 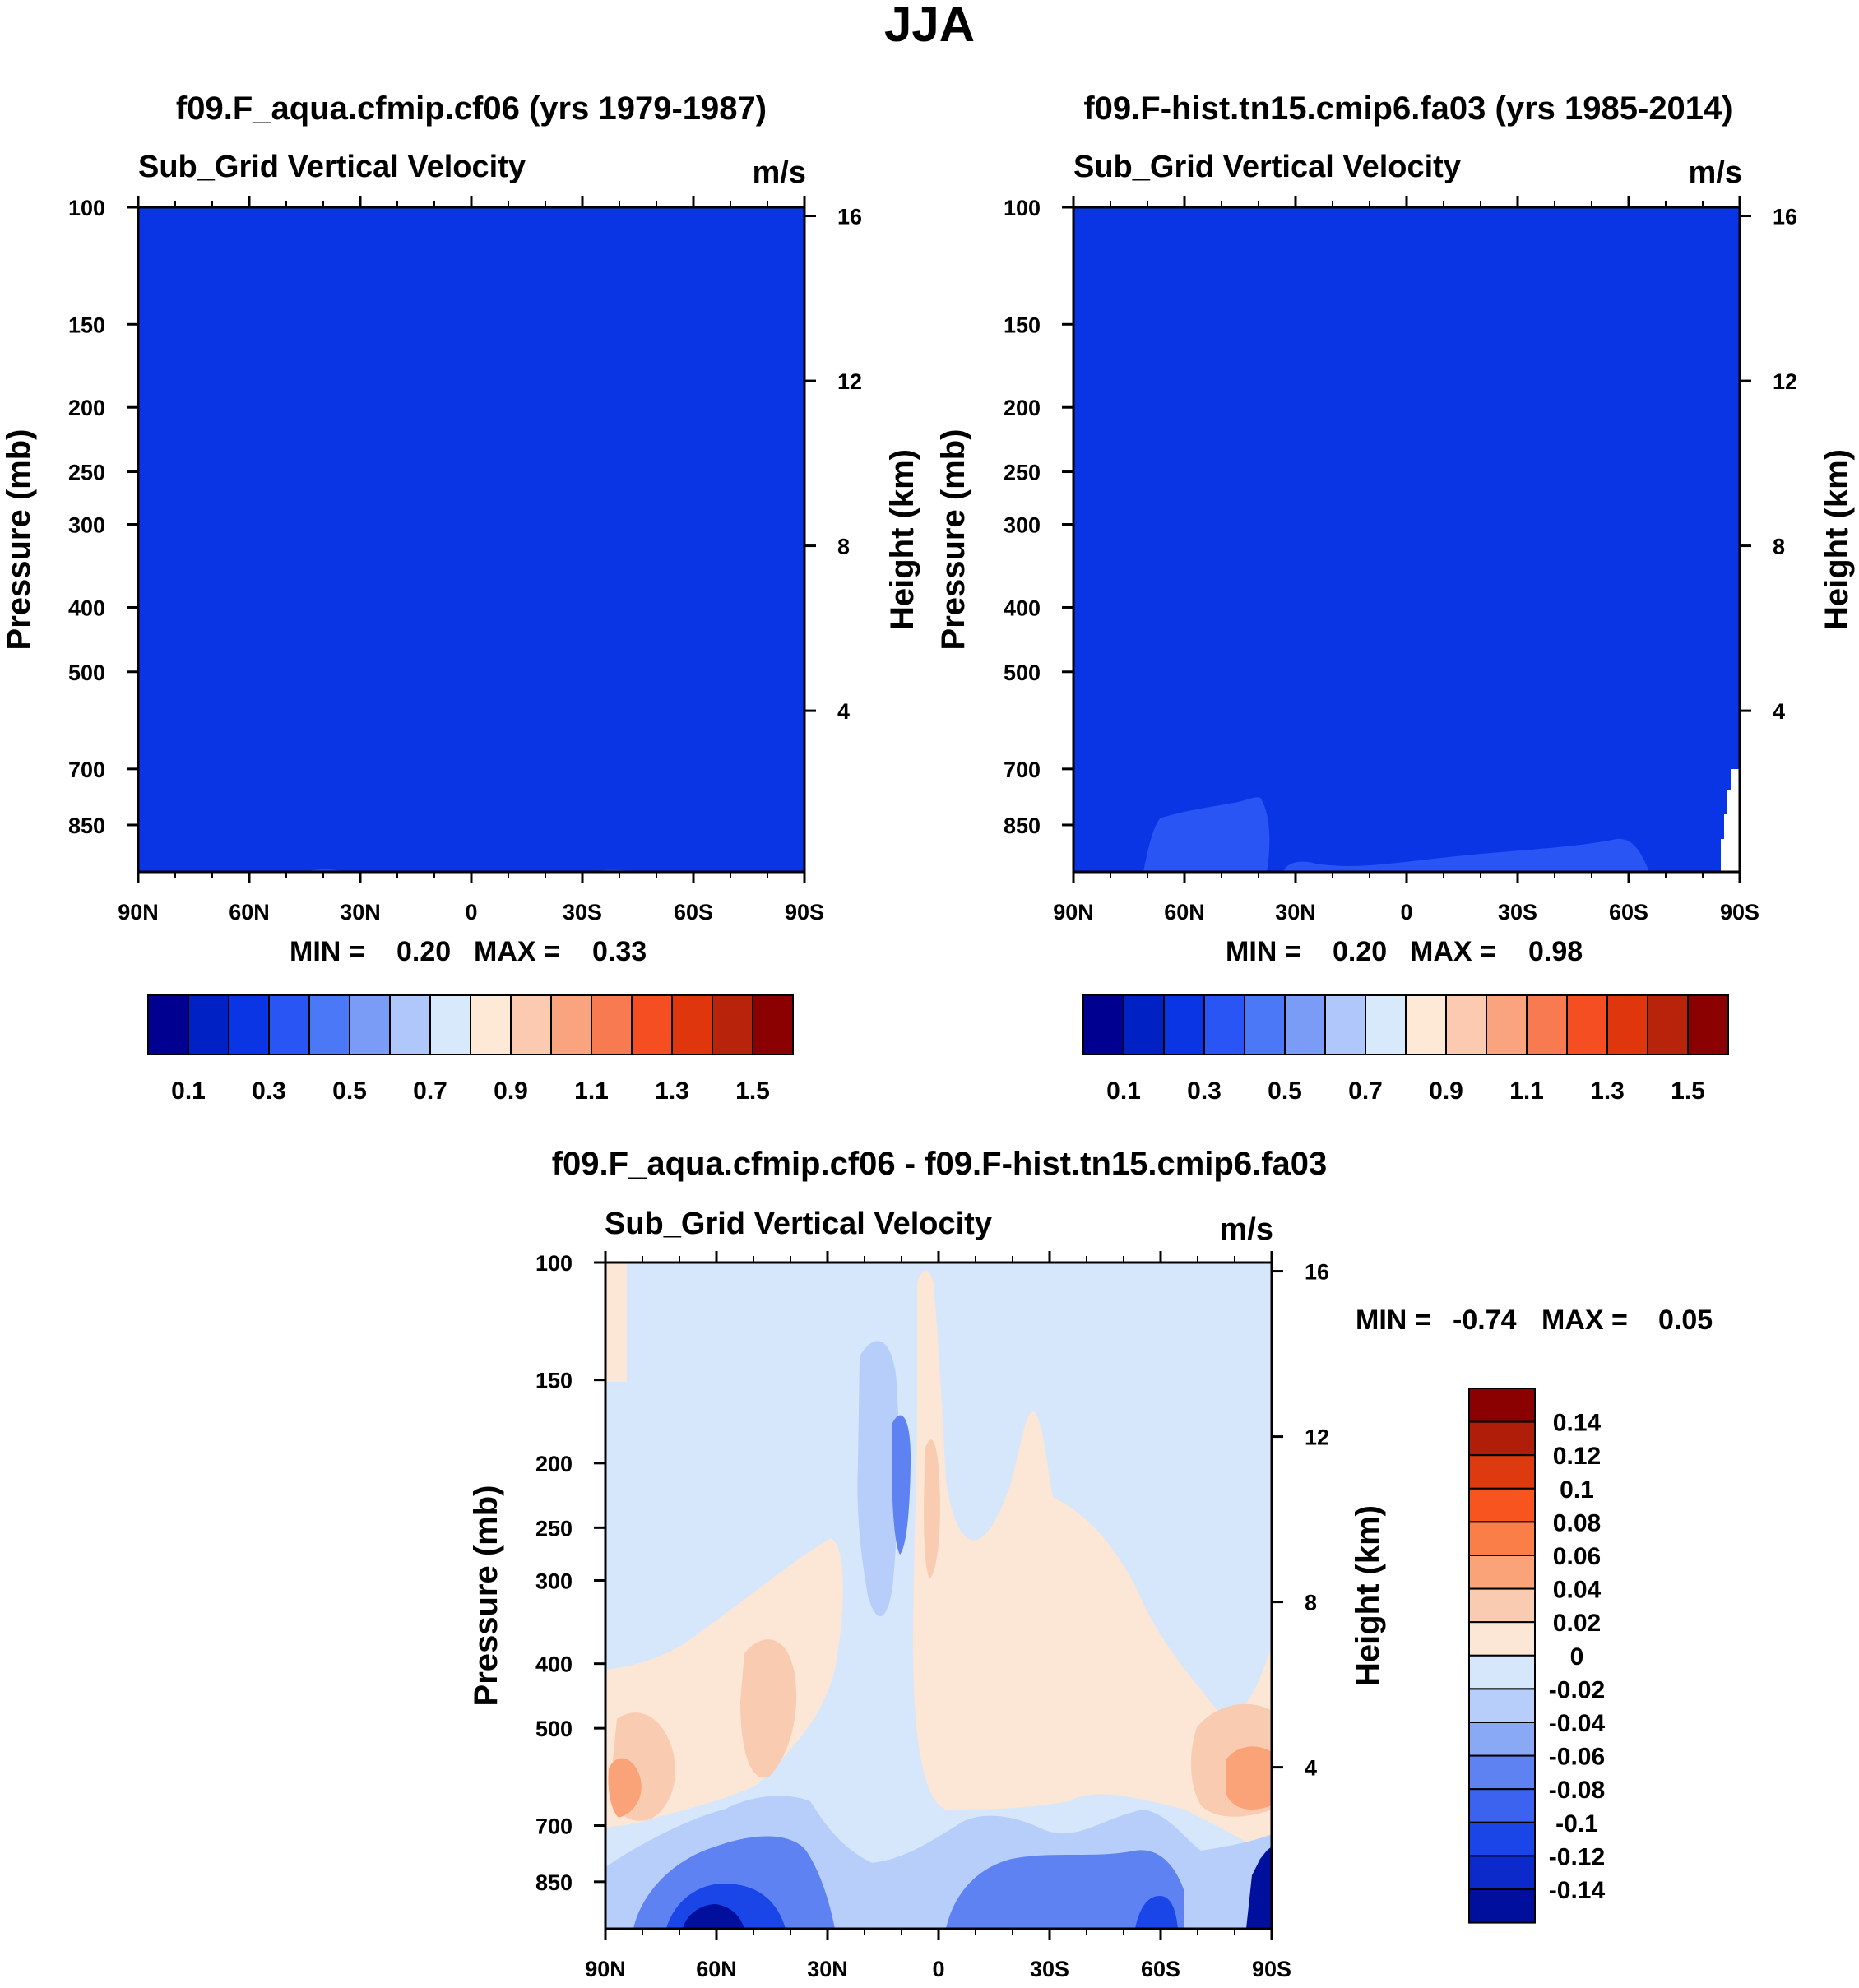 What do you see at coordinates (1049, 1969) in the screenshot?
I see `x-tick-label: 30S` at bounding box center [1049, 1969].